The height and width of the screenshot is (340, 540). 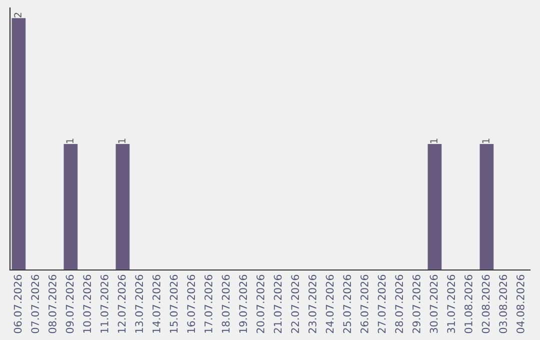 What do you see at coordinates (35, 304) in the screenshot?
I see `x-tick-label: 07.07.2026` at bounding box center [35, 304].